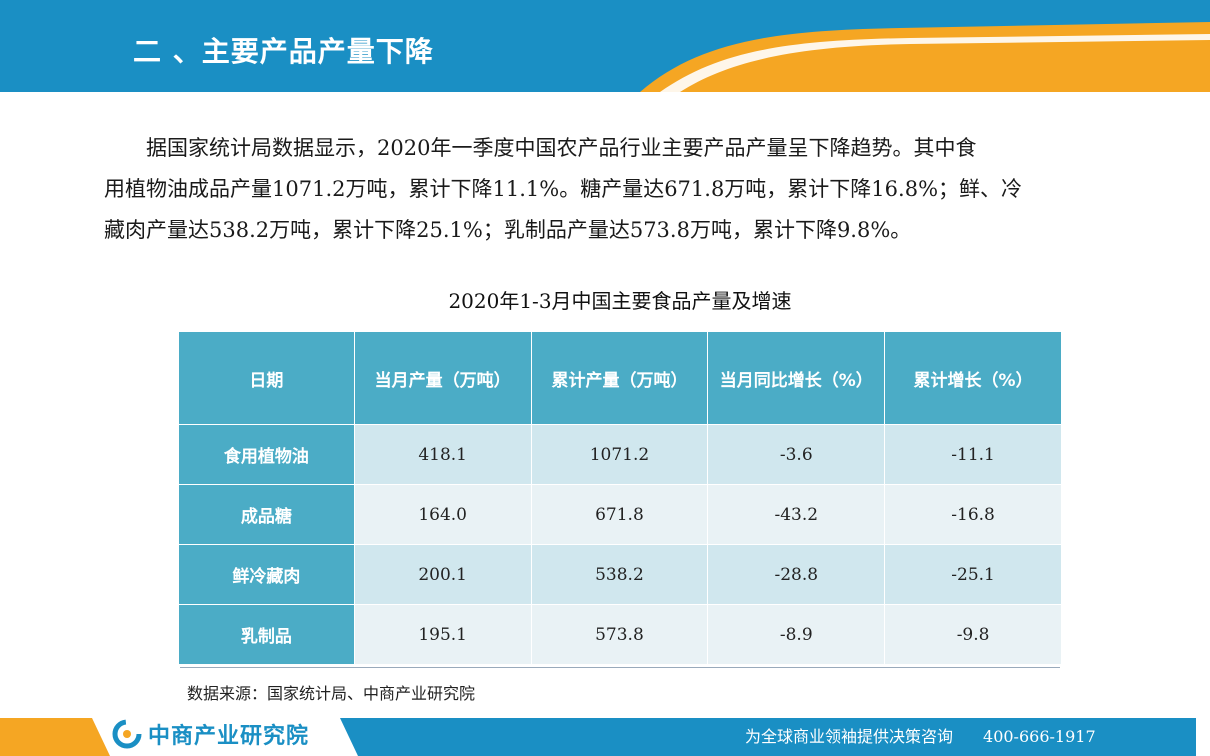 This screenshot has height=756, width=1210. Describe the element at coordinates (442, 378) in the screenshot. I see `column-header: 当月产量（万吨）` at that location.